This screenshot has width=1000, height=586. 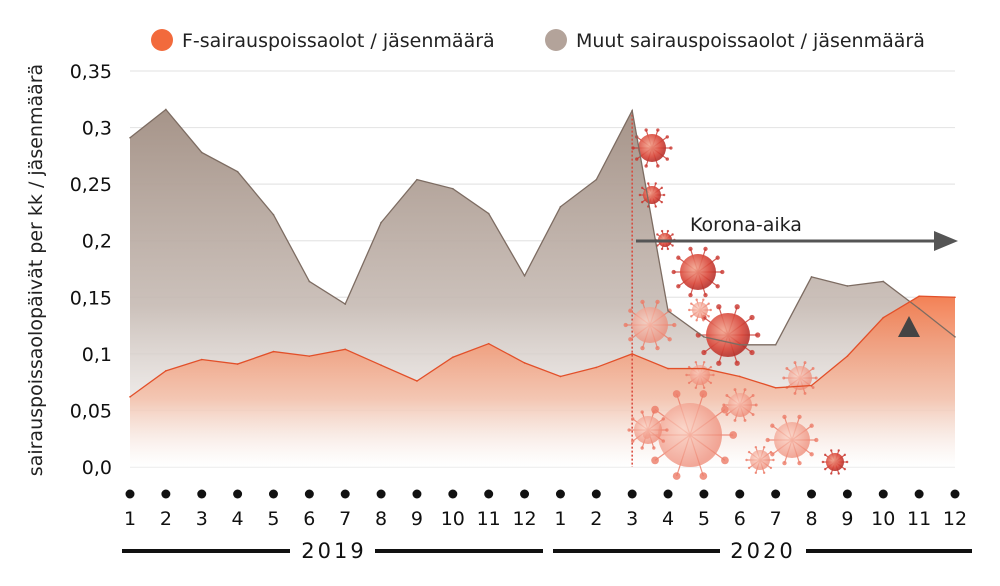 I want to click on legend-label-f: F-sairauspoissaolot / jäsenmäärä, so click(x=338, y=41).